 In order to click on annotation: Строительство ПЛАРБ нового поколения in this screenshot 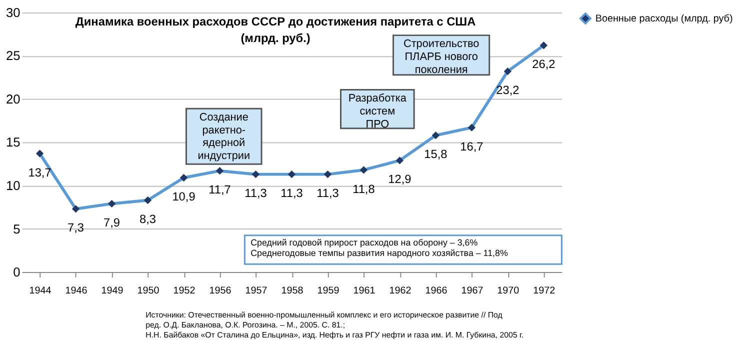, I will do `click(441, 57)`.